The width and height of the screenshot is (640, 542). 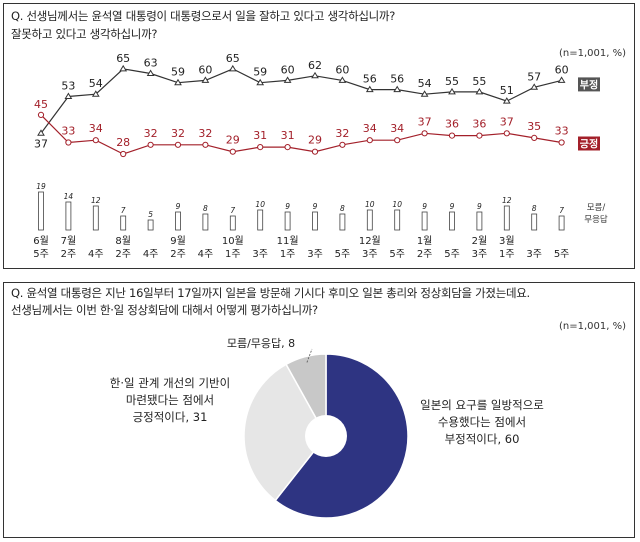 What do you see at coordinates (479, 124) in the screenshot?
I see `positive-value-label: 36` at bounding box center [479, 124].